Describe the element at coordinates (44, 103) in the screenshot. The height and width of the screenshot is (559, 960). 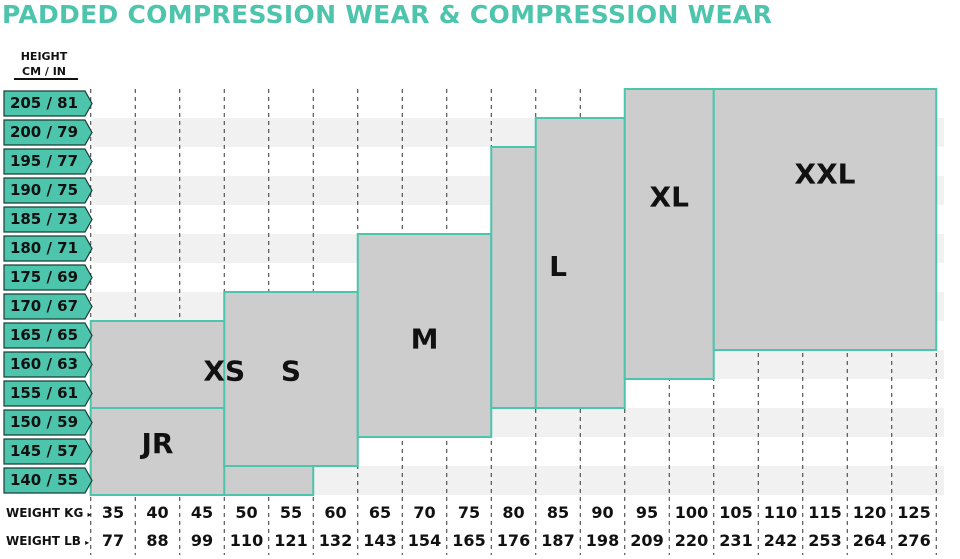
I see `height-tick-label: 205 / 81` at that location.